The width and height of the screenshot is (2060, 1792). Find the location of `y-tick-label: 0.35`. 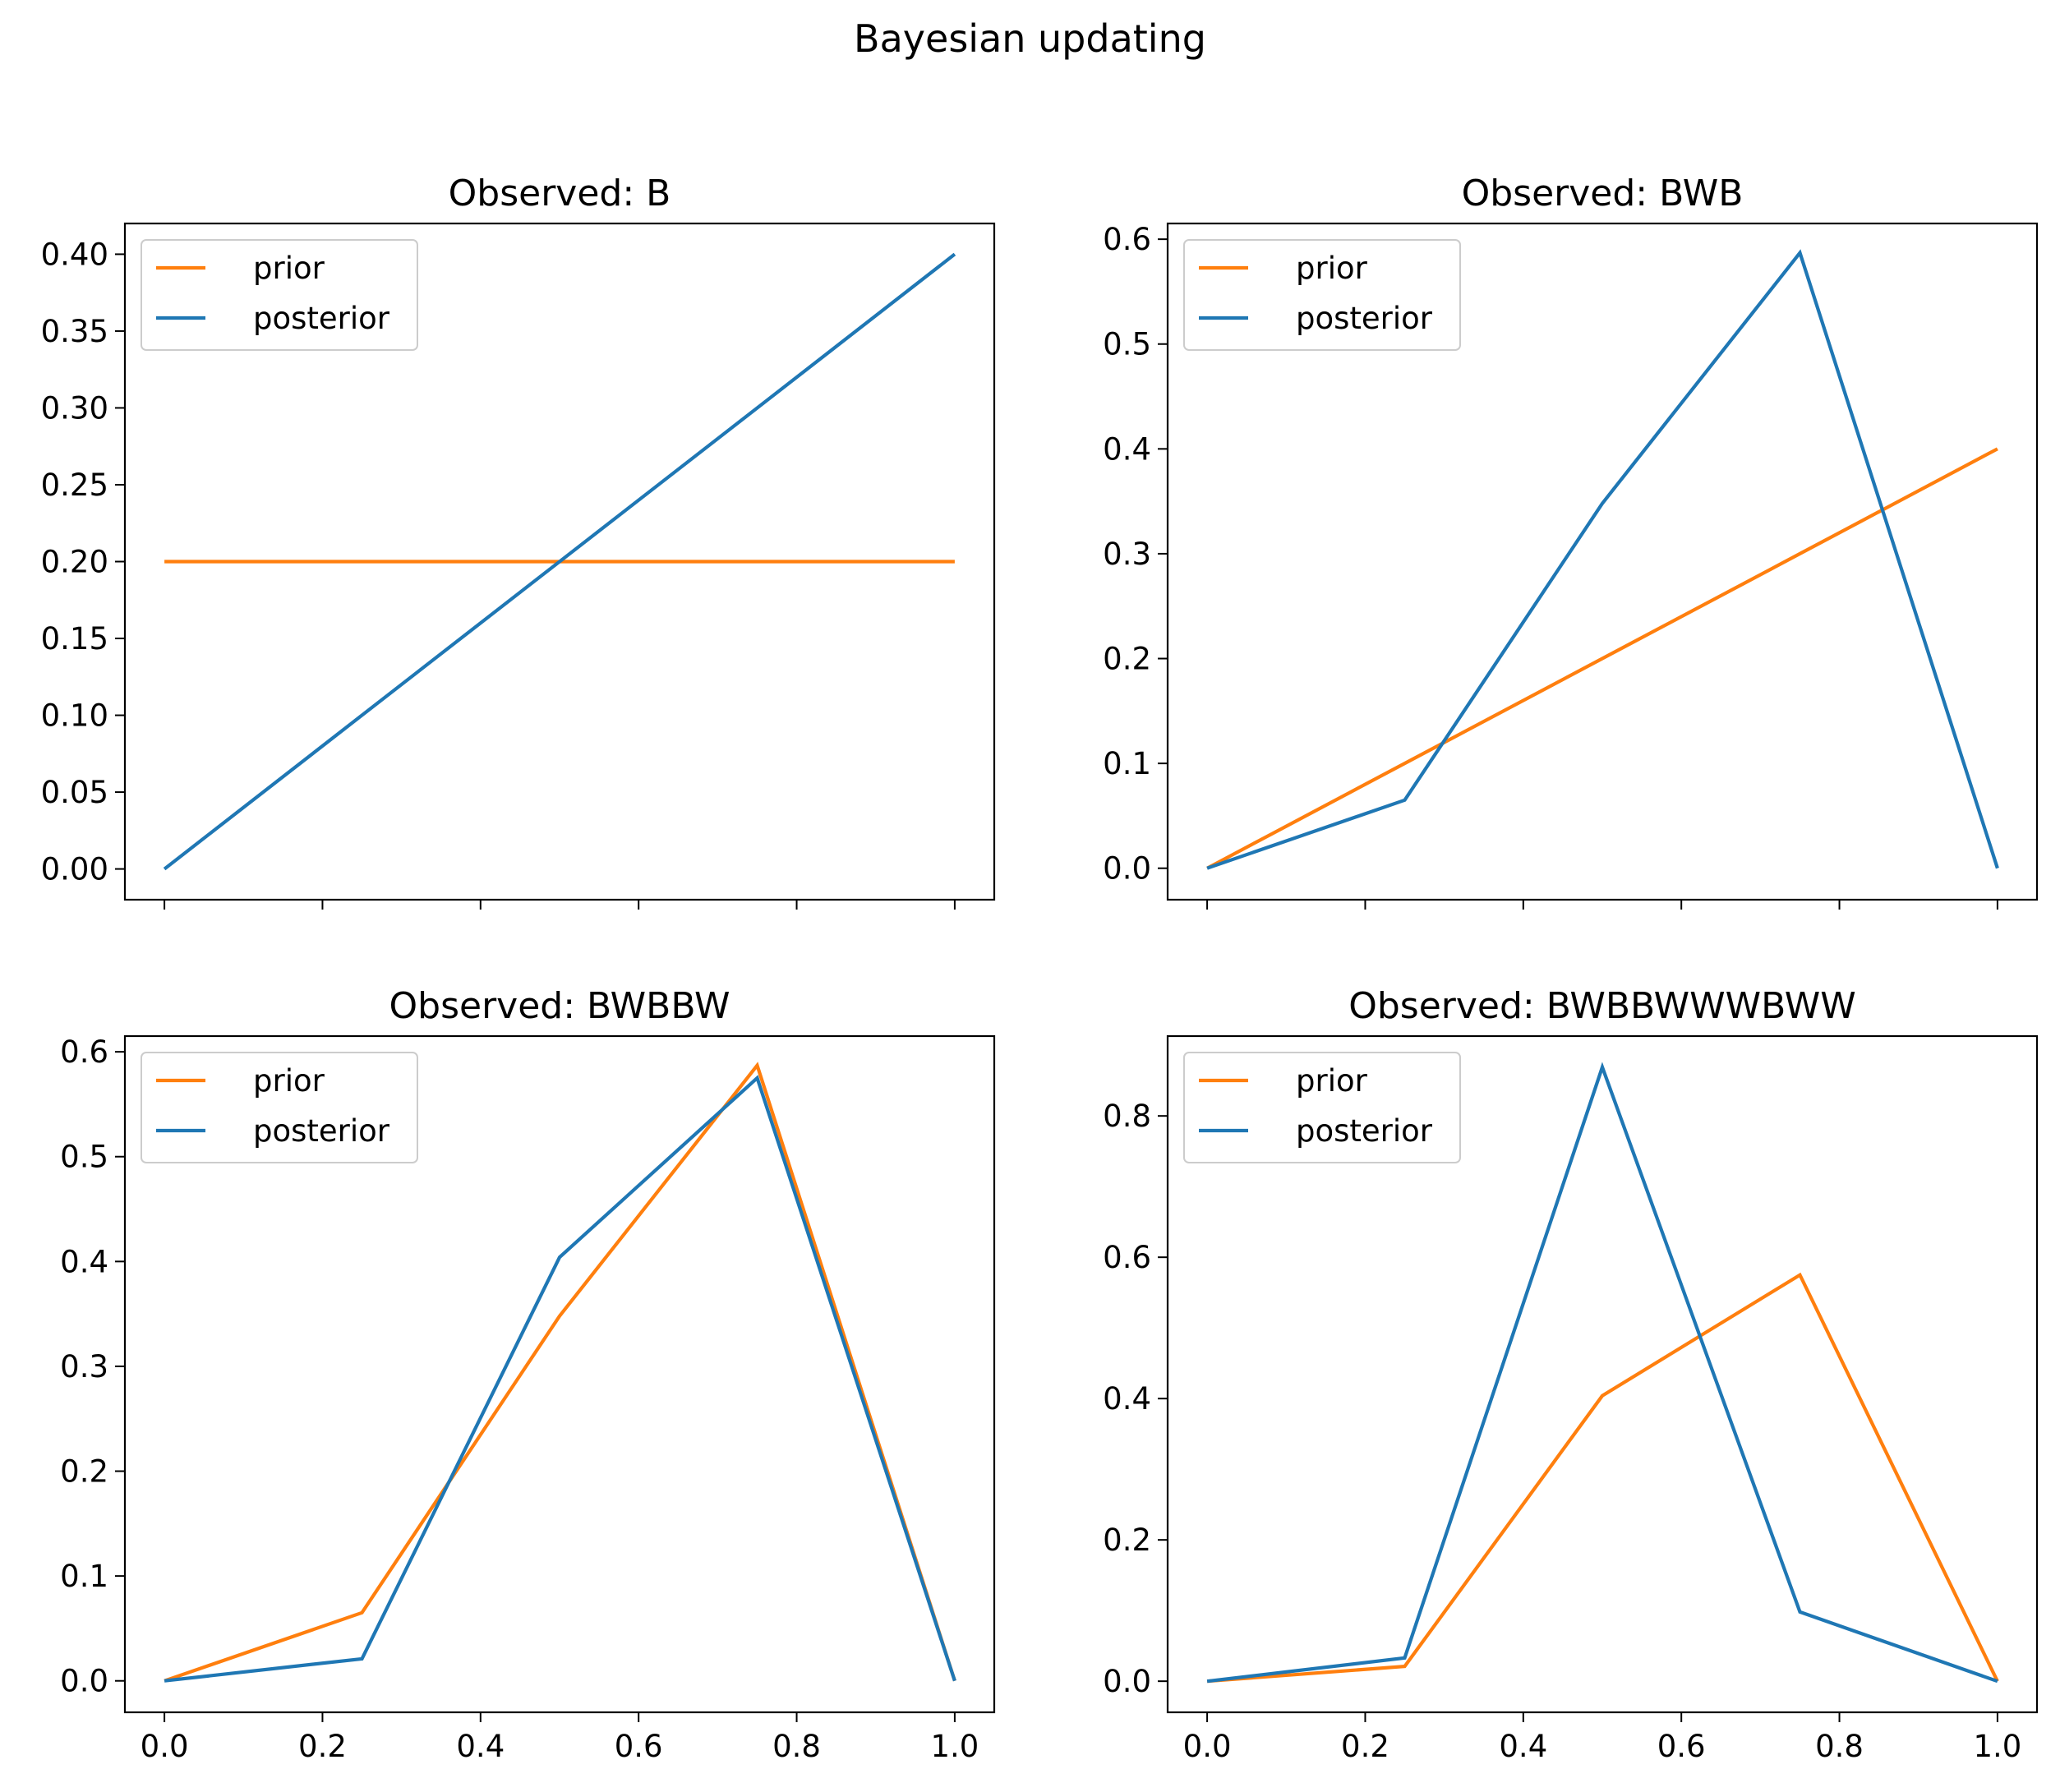

y-tick-label: 0.35 is located at coordinates (74, 331).